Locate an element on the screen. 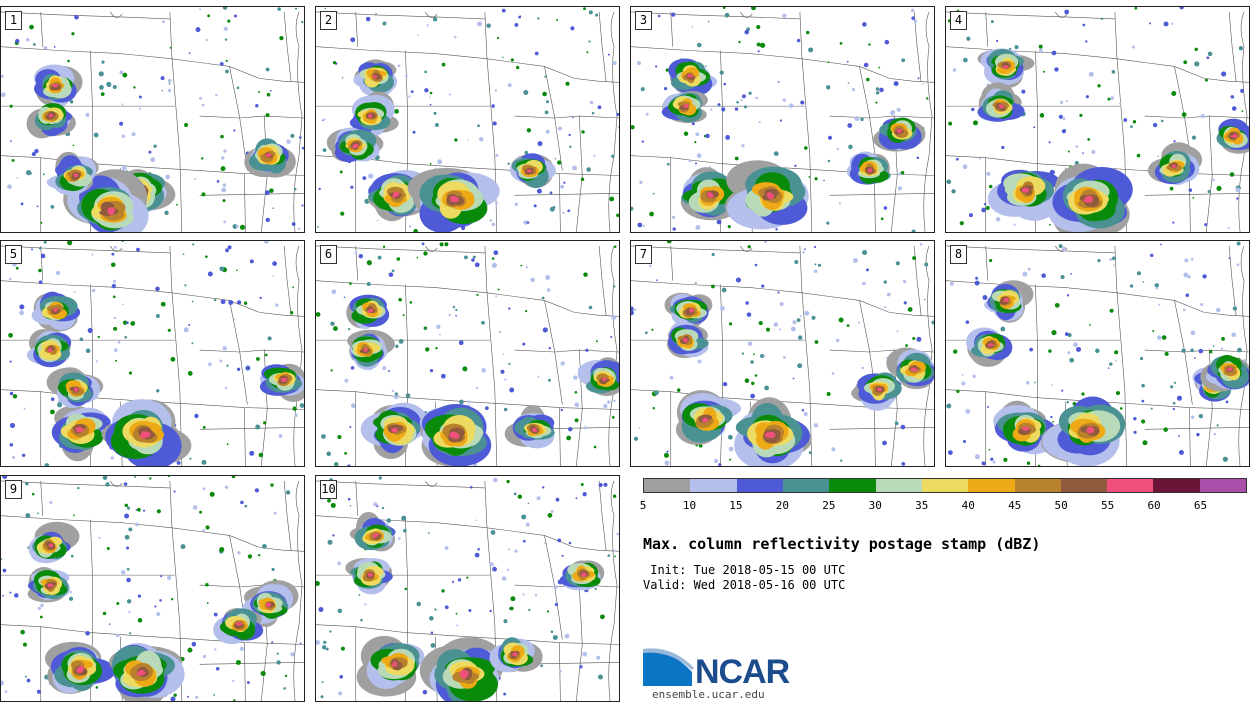 This screenshot has height=703, width=1260. member-panel-6: 6 is located at coordinates (467, 353).